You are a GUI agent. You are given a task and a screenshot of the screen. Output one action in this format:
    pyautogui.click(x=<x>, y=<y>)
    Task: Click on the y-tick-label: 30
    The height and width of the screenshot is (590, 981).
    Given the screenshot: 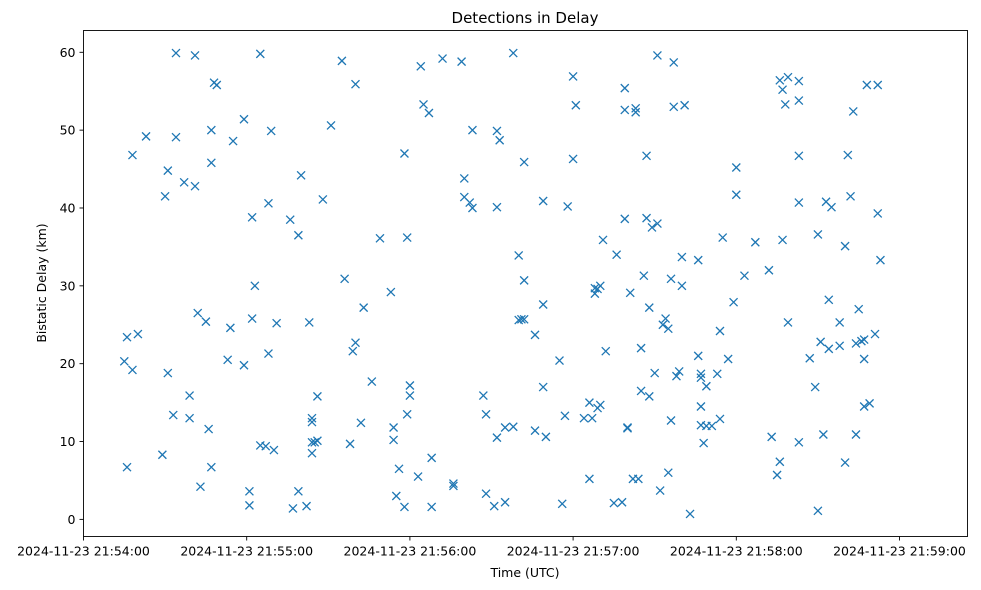 What is the action you would take?
    pyautogui.click(x=68, y=285)
    